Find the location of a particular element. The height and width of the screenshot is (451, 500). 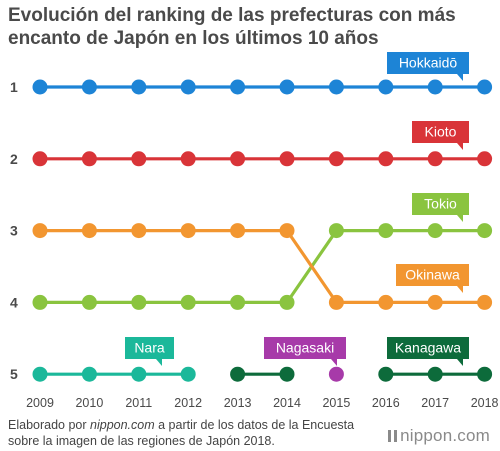

x-tick-label: 2018 is located at coordinates (485, 403).